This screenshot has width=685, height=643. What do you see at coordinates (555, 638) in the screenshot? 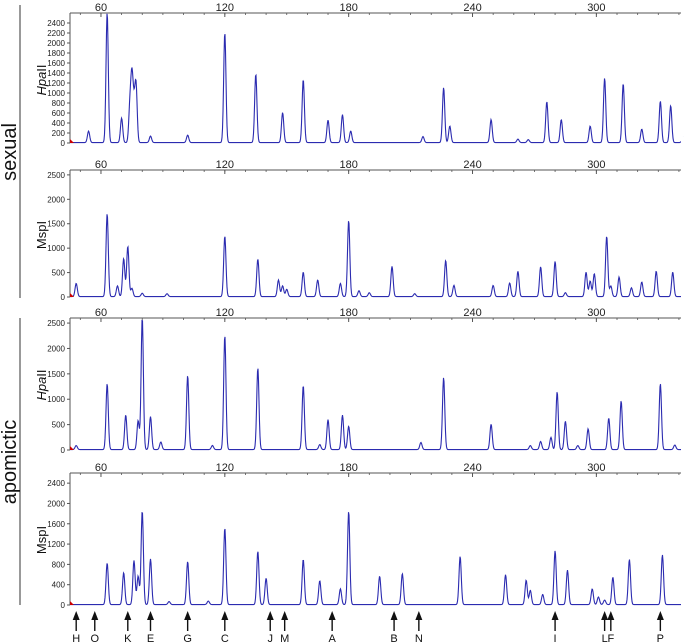
I see `marker-label: I` at bounding box center [555, 638].